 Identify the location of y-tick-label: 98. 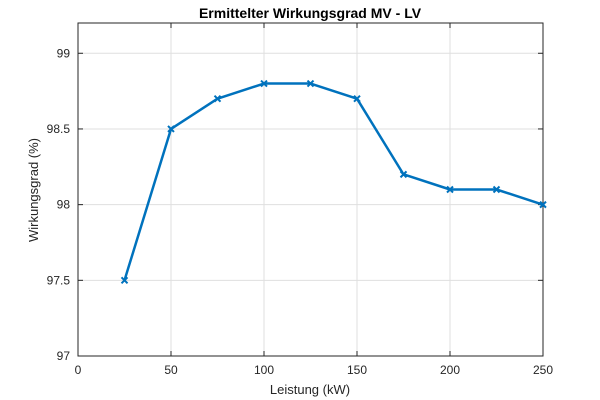
(64, 205).